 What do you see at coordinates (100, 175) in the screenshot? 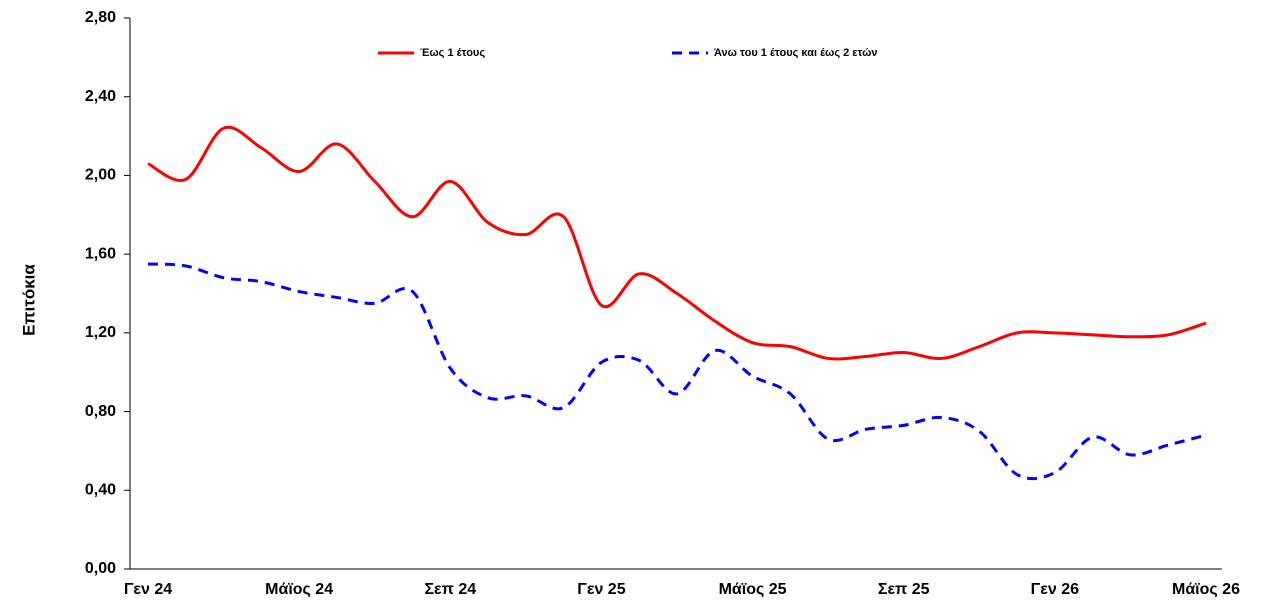
I see `y-tick-label: 2,00` at bounding box center [100, 175].